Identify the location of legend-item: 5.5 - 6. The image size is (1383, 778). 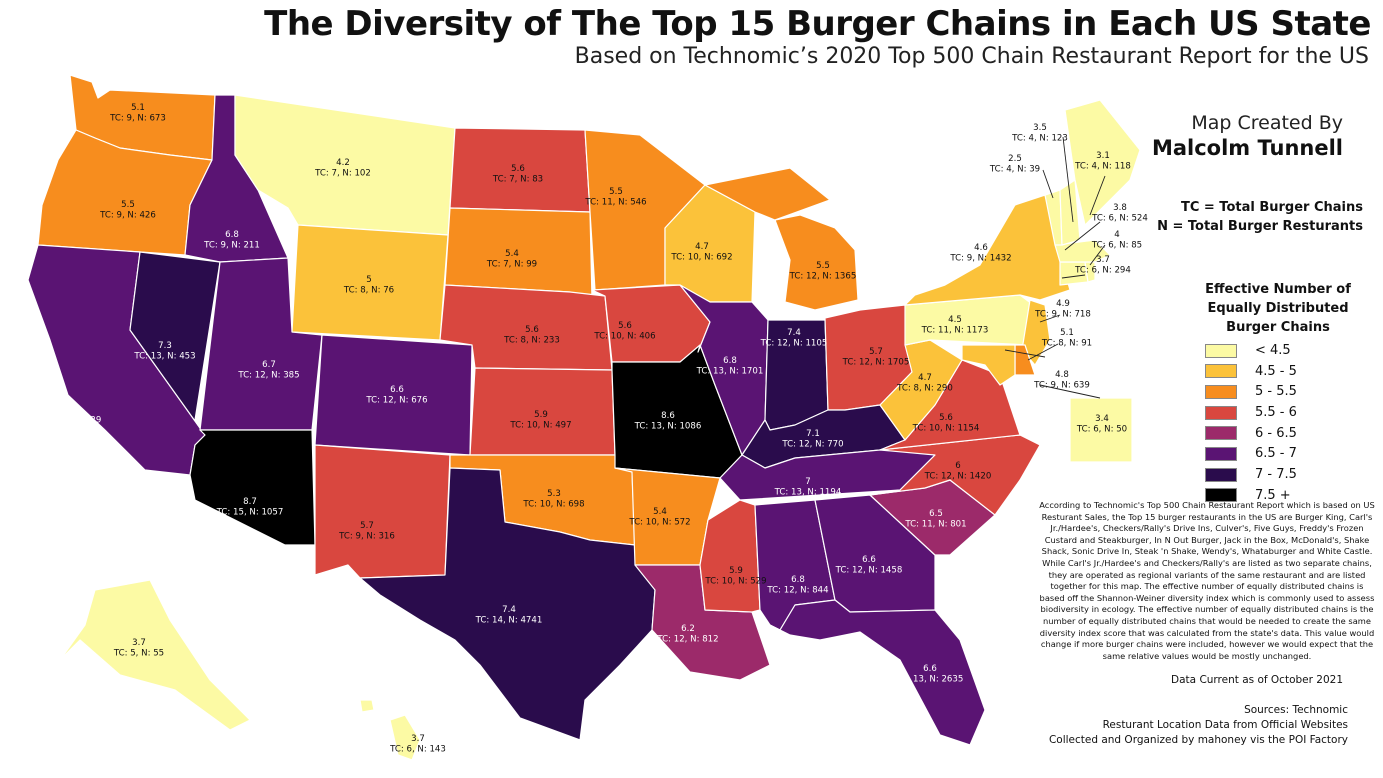
(1251, 412).